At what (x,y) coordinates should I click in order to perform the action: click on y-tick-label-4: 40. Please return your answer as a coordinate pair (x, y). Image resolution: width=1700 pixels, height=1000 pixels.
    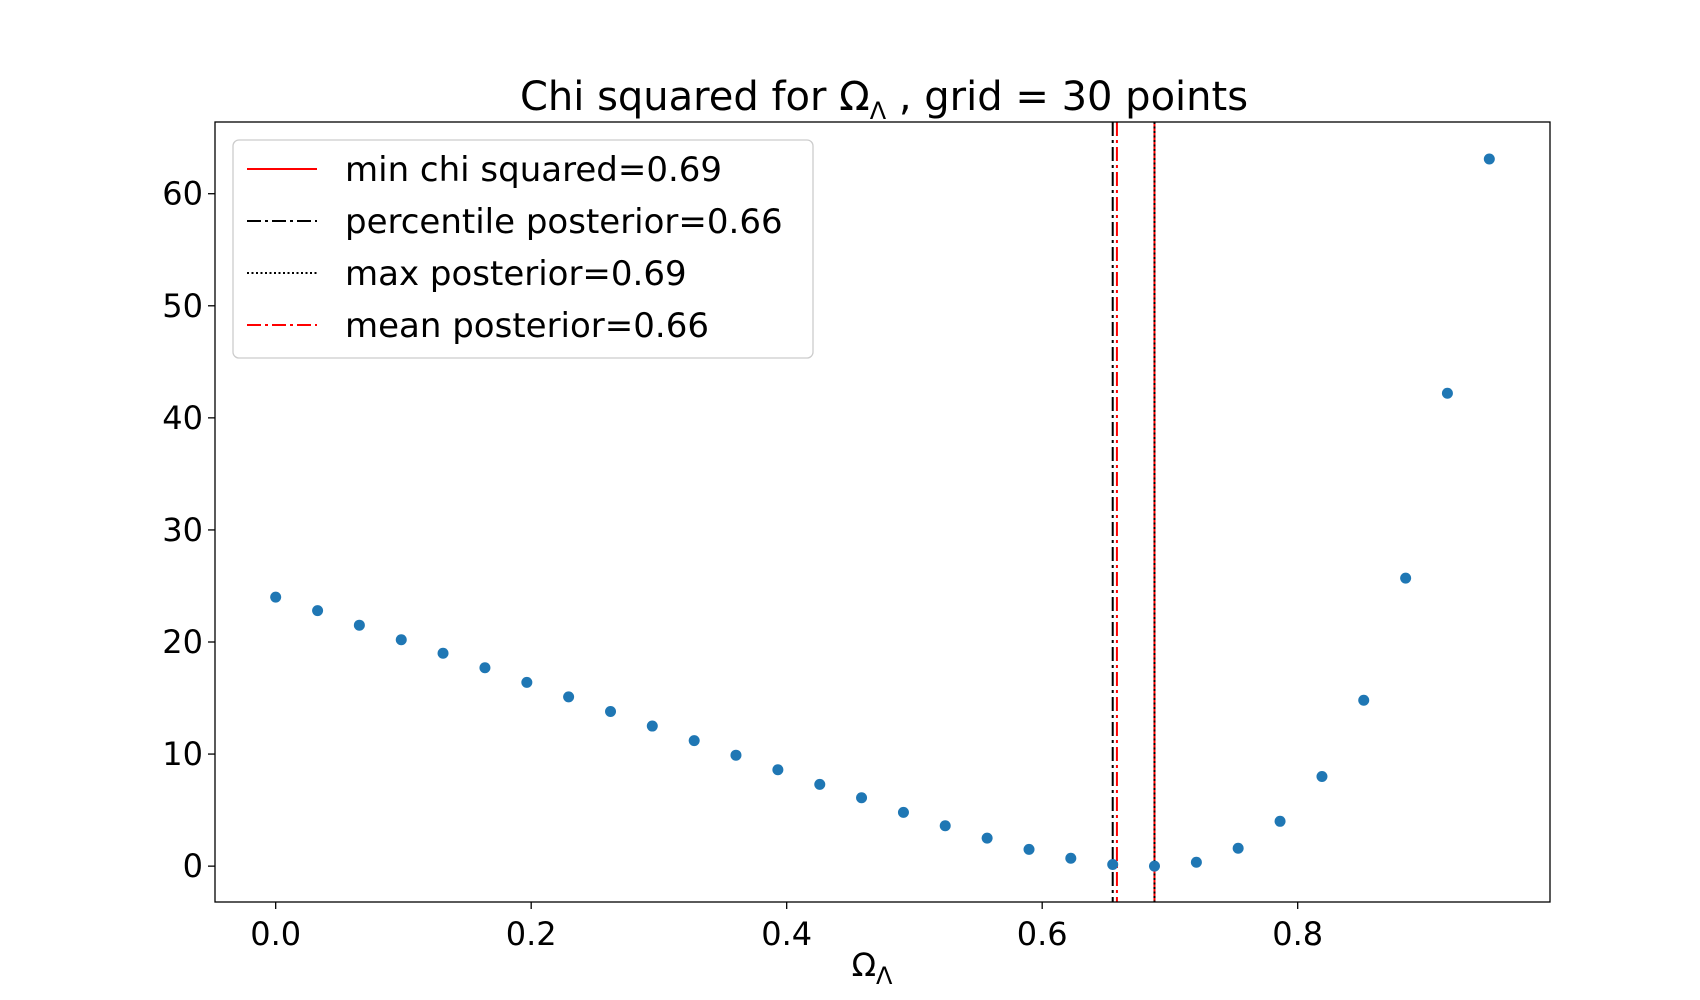
    Looking at the image, I should click on (182, 418).